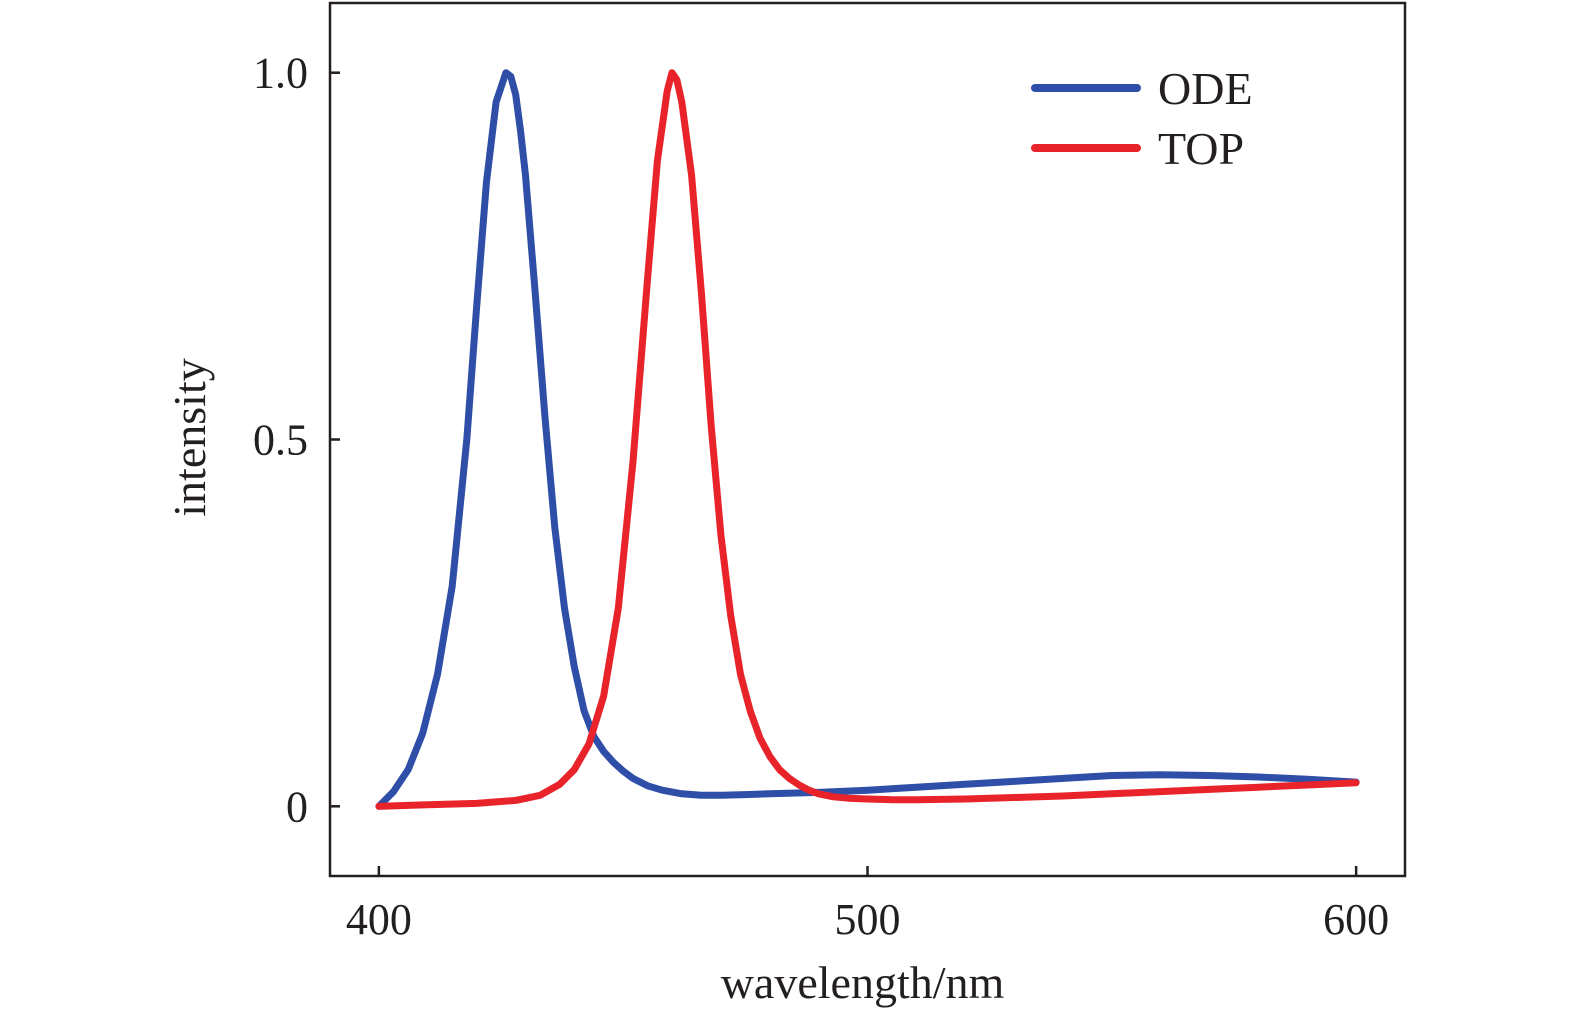 This screenshot has height=1019, width=1575. I want to click on x-axis: 400 500 600, so click(867, 905).